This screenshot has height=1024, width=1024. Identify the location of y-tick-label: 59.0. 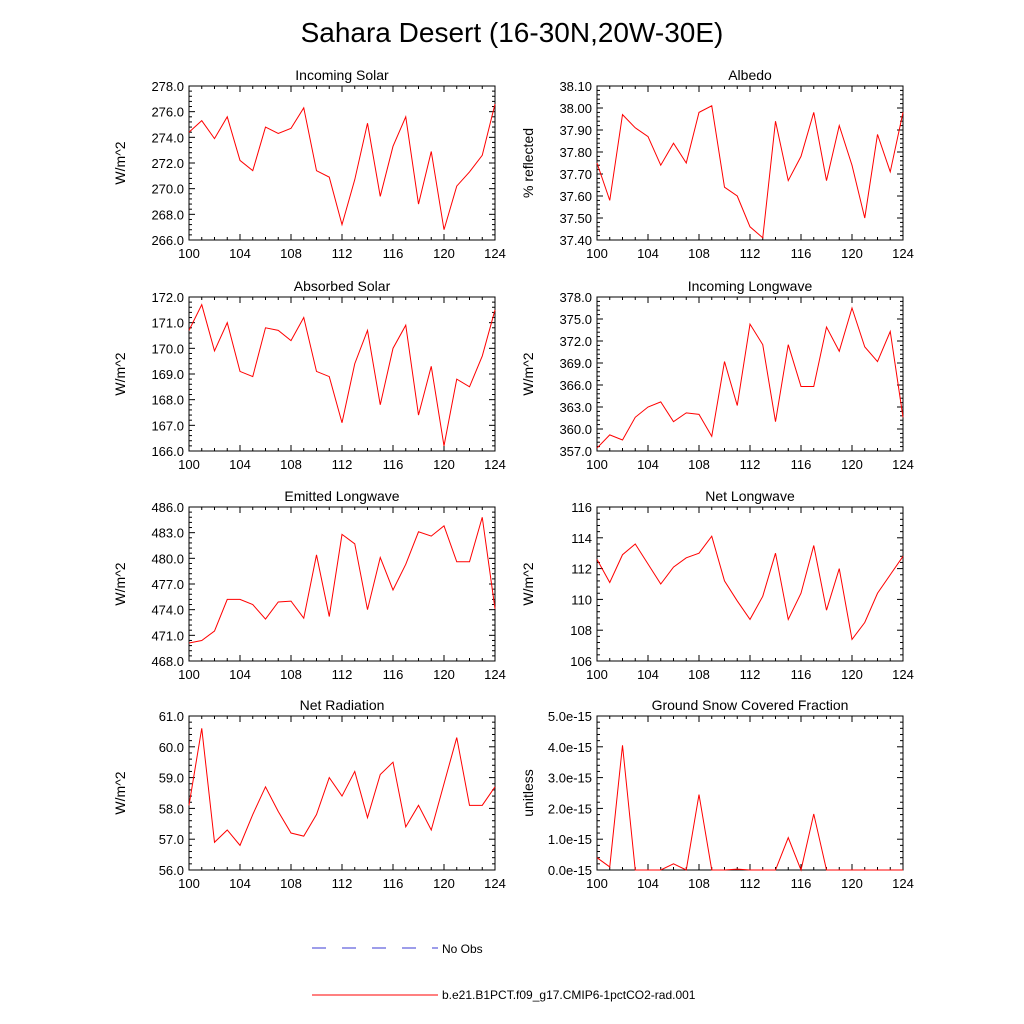
(171, 778).